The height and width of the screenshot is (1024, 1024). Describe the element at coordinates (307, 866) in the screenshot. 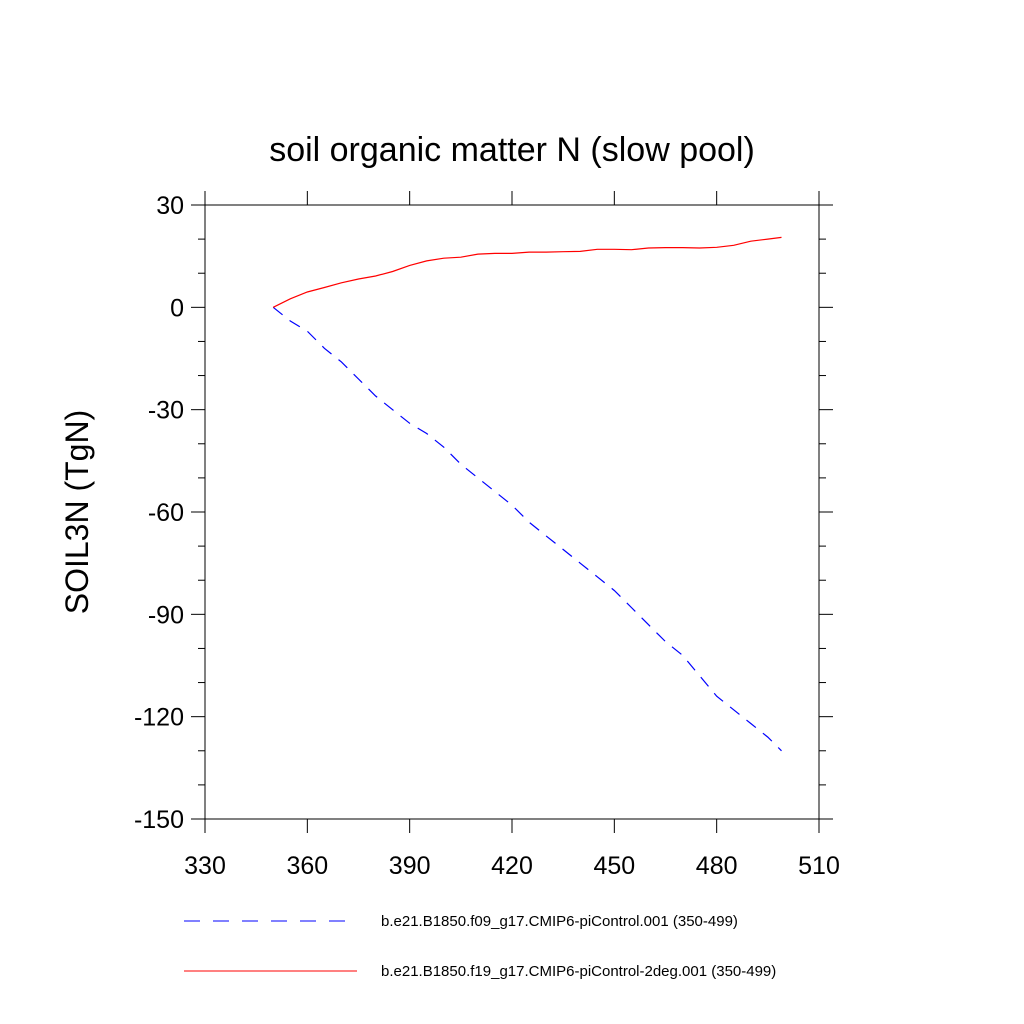

I see `x-tick-label: 360` at that location.